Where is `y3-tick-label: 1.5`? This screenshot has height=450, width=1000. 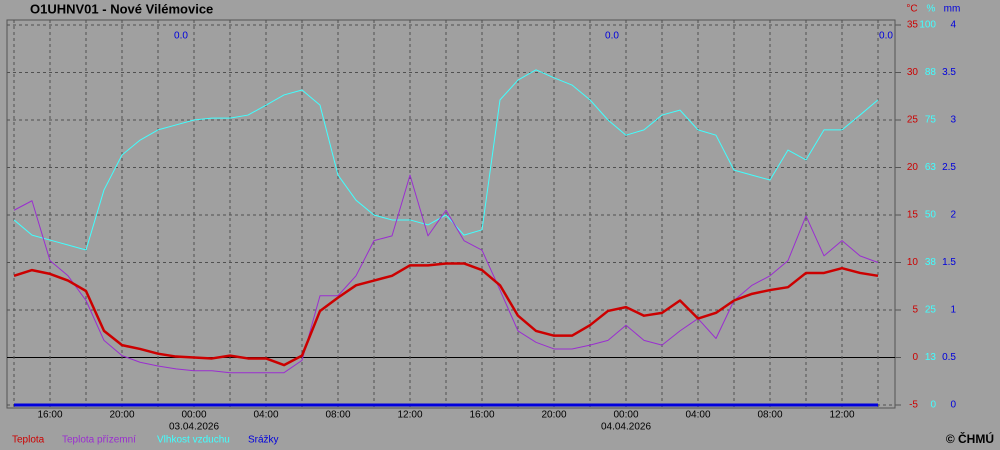
y3-tick-label: 1.5 is located at coordinates (949, 262).